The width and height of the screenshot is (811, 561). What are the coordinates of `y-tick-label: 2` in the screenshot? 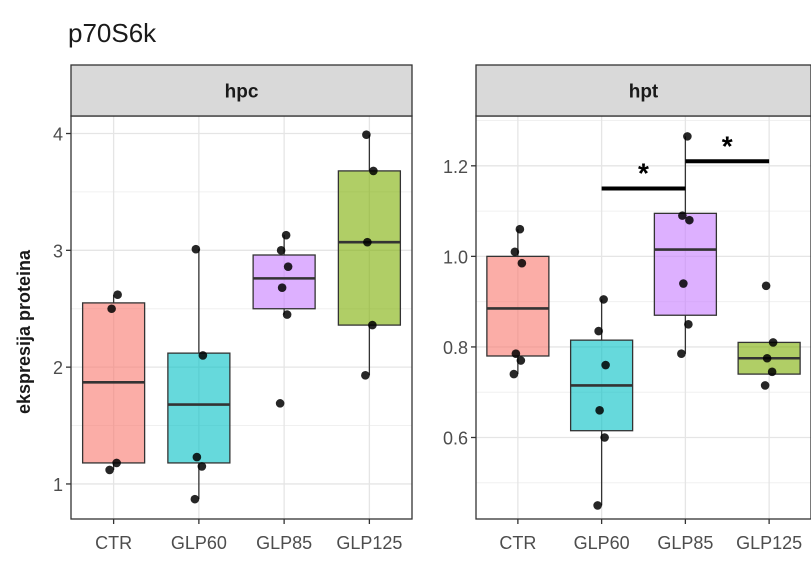 It's located at (58, 368).